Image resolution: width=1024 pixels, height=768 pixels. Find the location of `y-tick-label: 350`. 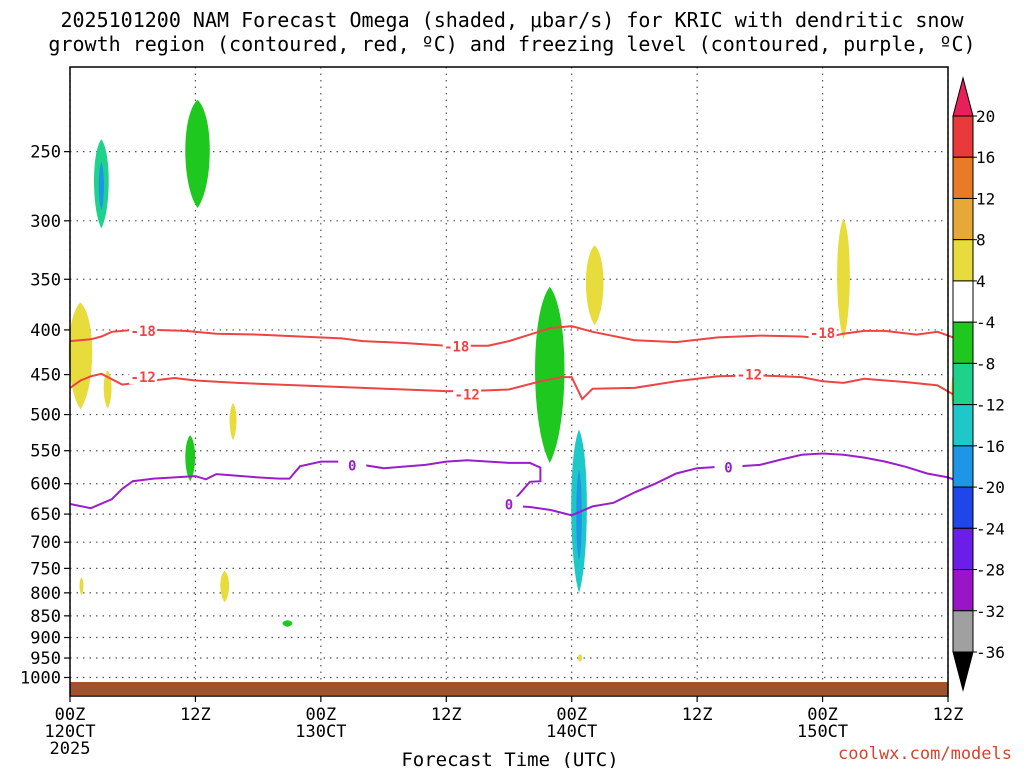

y-tick-label: 350 is located at coordinates (45, 280).